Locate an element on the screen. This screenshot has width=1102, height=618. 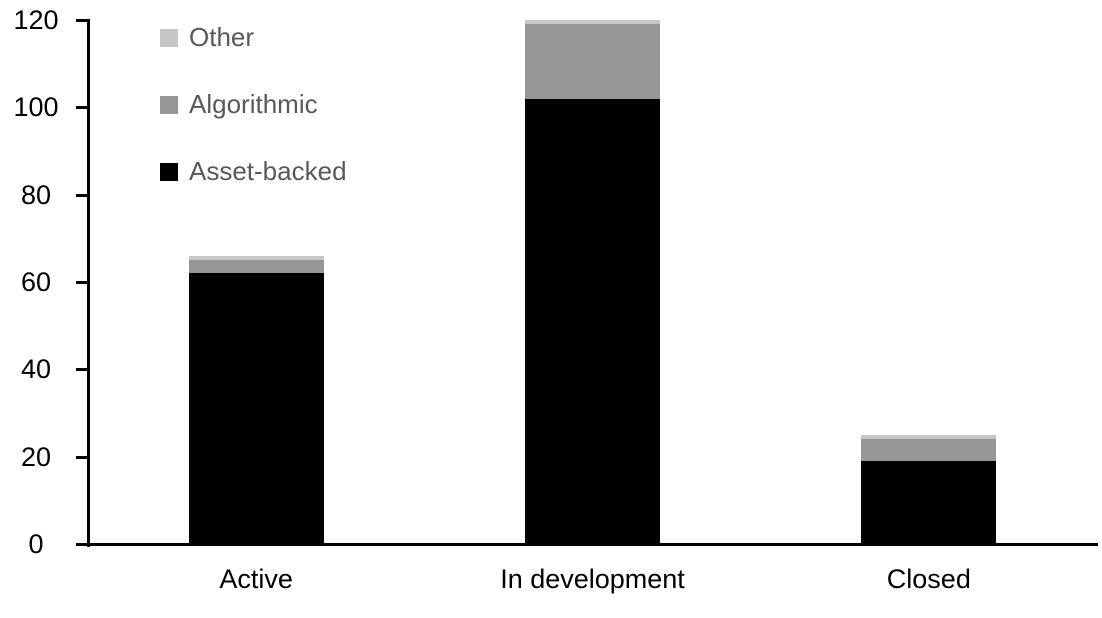
y-axis-tick-label: 120 is located at coordinates (36, 20).